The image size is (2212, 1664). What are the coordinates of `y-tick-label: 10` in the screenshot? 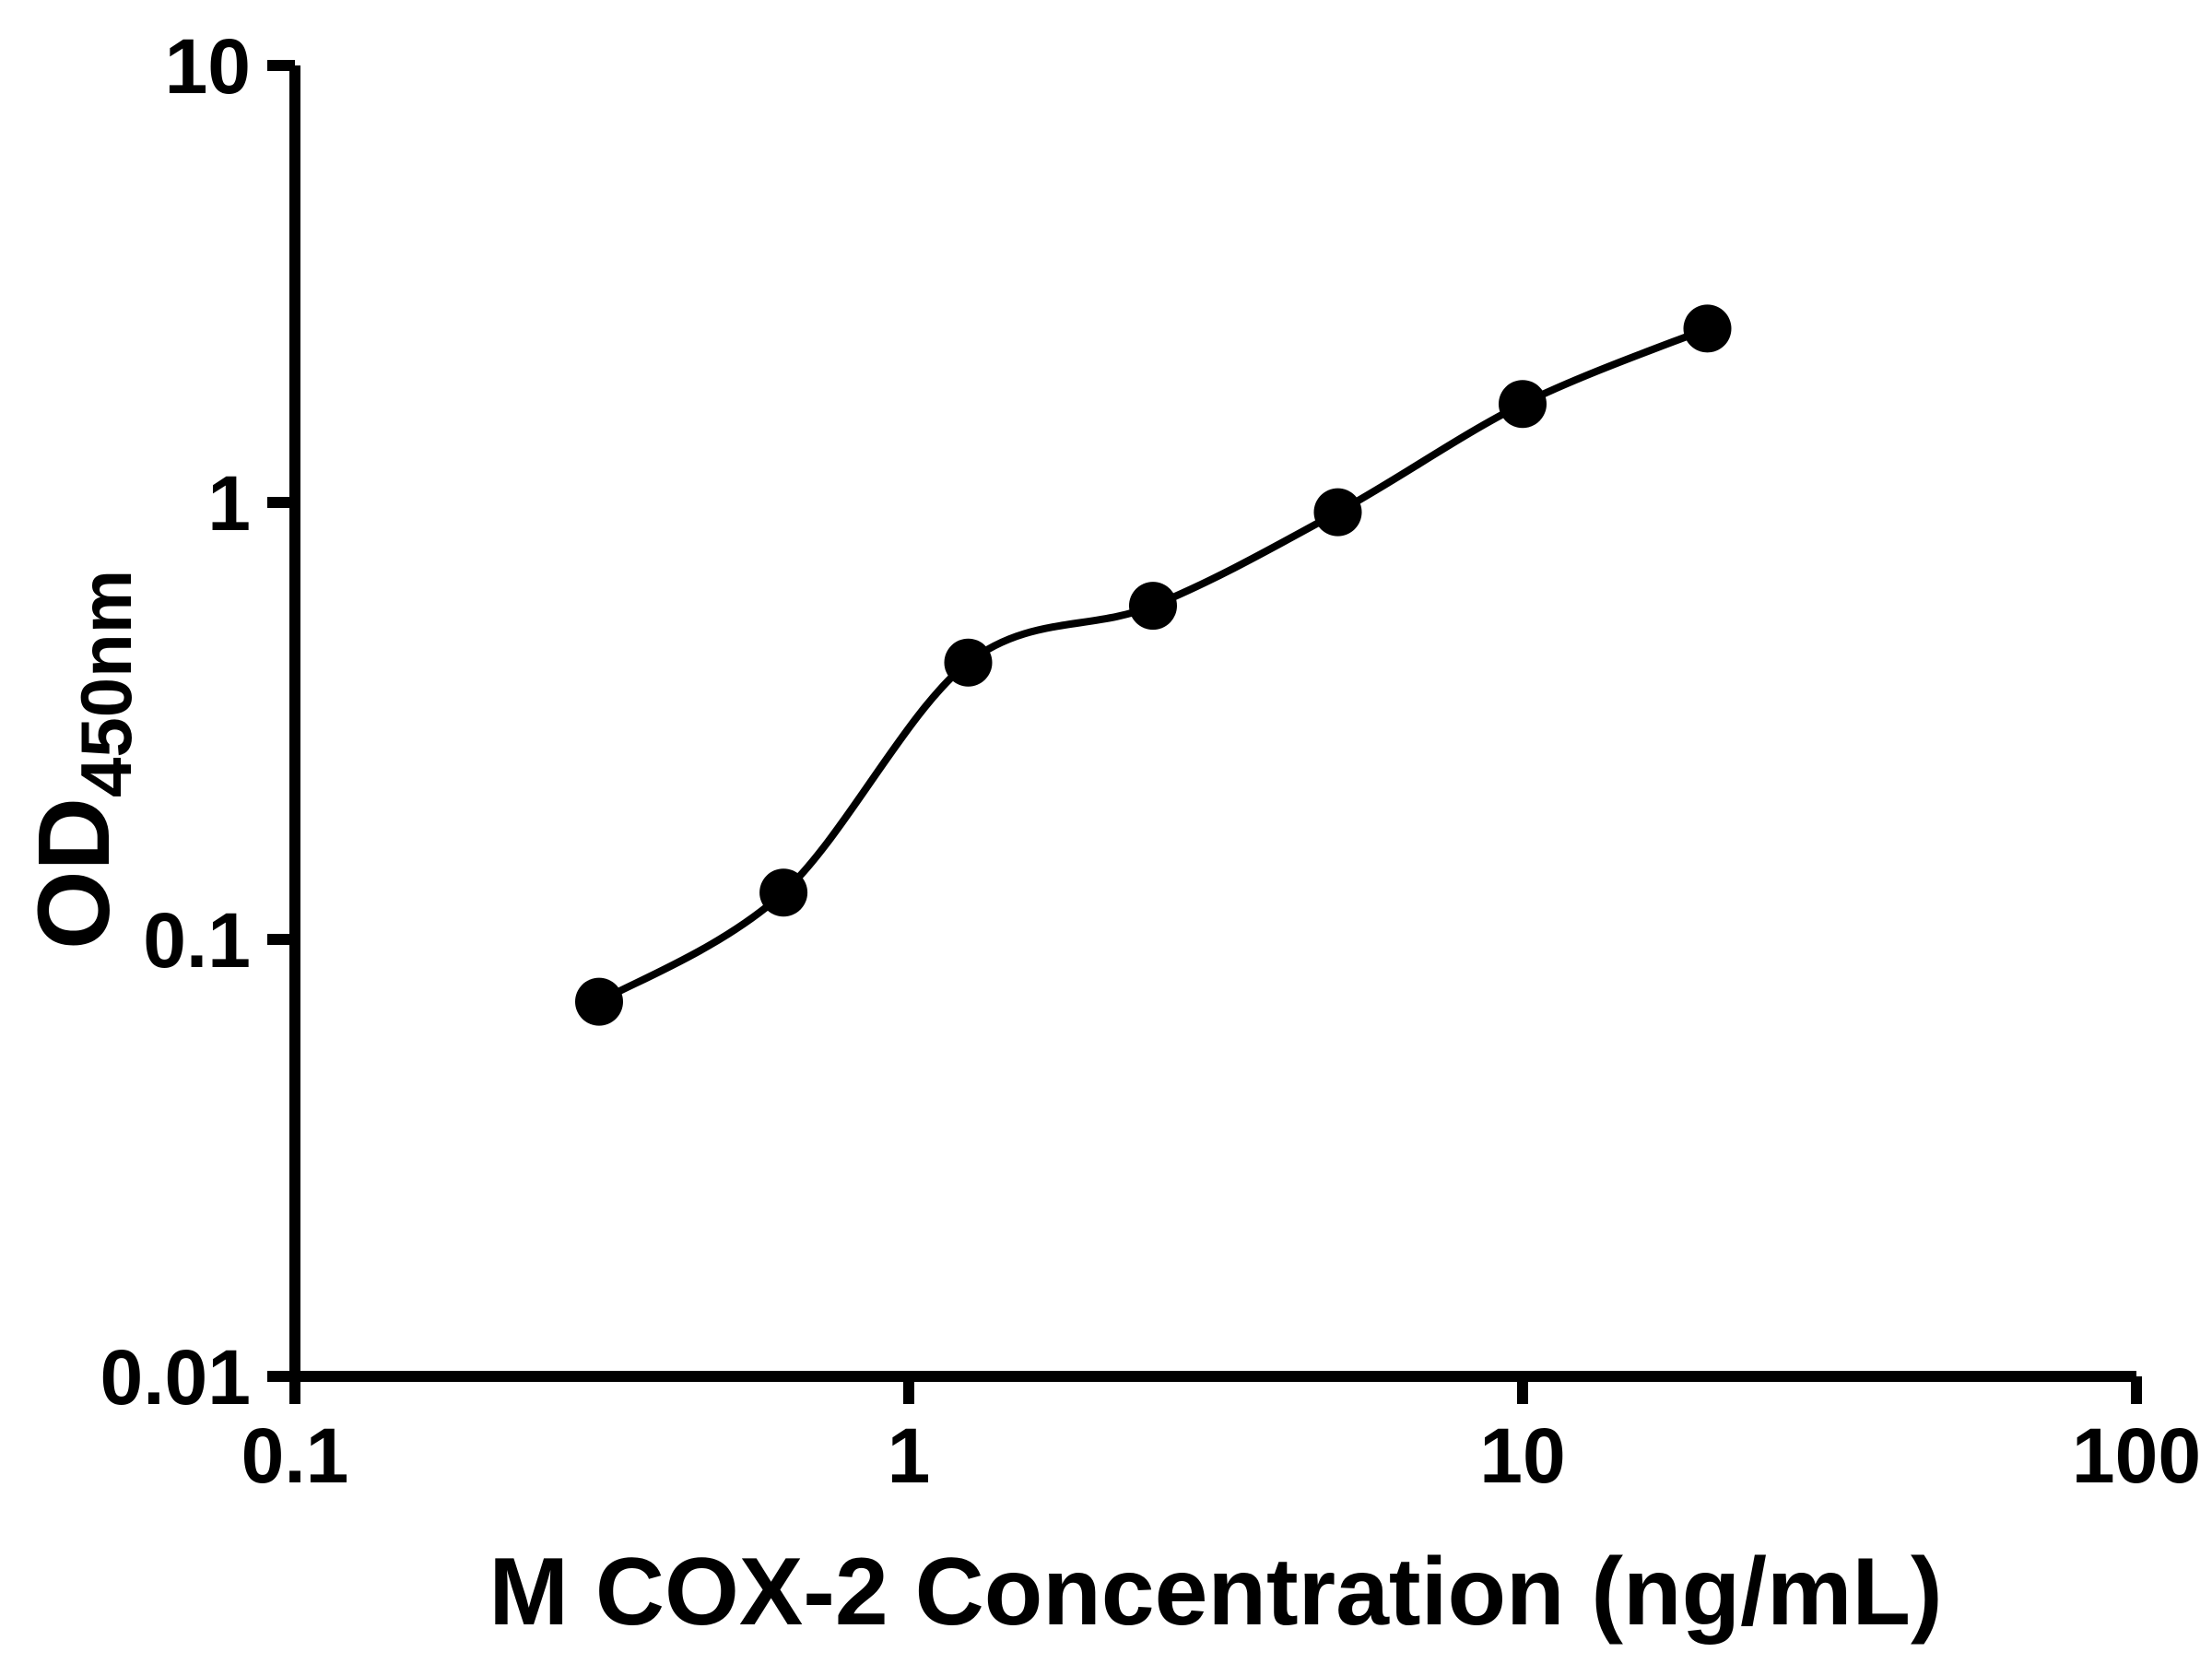 It's located at (208, 66).